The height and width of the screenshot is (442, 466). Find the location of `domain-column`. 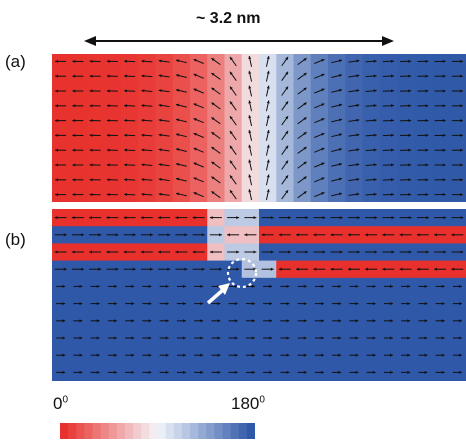

domain-column is located at coordinates (302, 128).